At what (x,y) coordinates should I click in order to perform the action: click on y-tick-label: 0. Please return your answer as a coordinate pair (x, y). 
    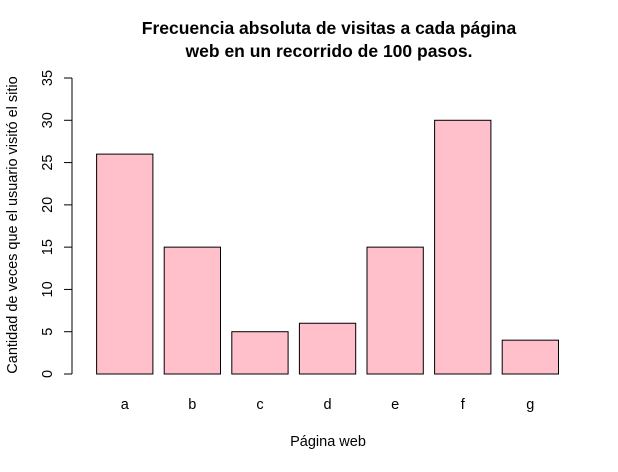
    Looking at the image, I should click on (48, 374).